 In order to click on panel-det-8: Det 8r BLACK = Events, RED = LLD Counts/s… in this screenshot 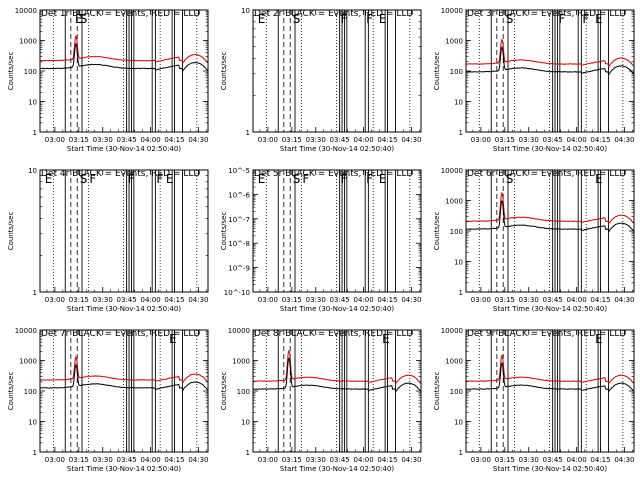, I will do `click(321, 400)`.